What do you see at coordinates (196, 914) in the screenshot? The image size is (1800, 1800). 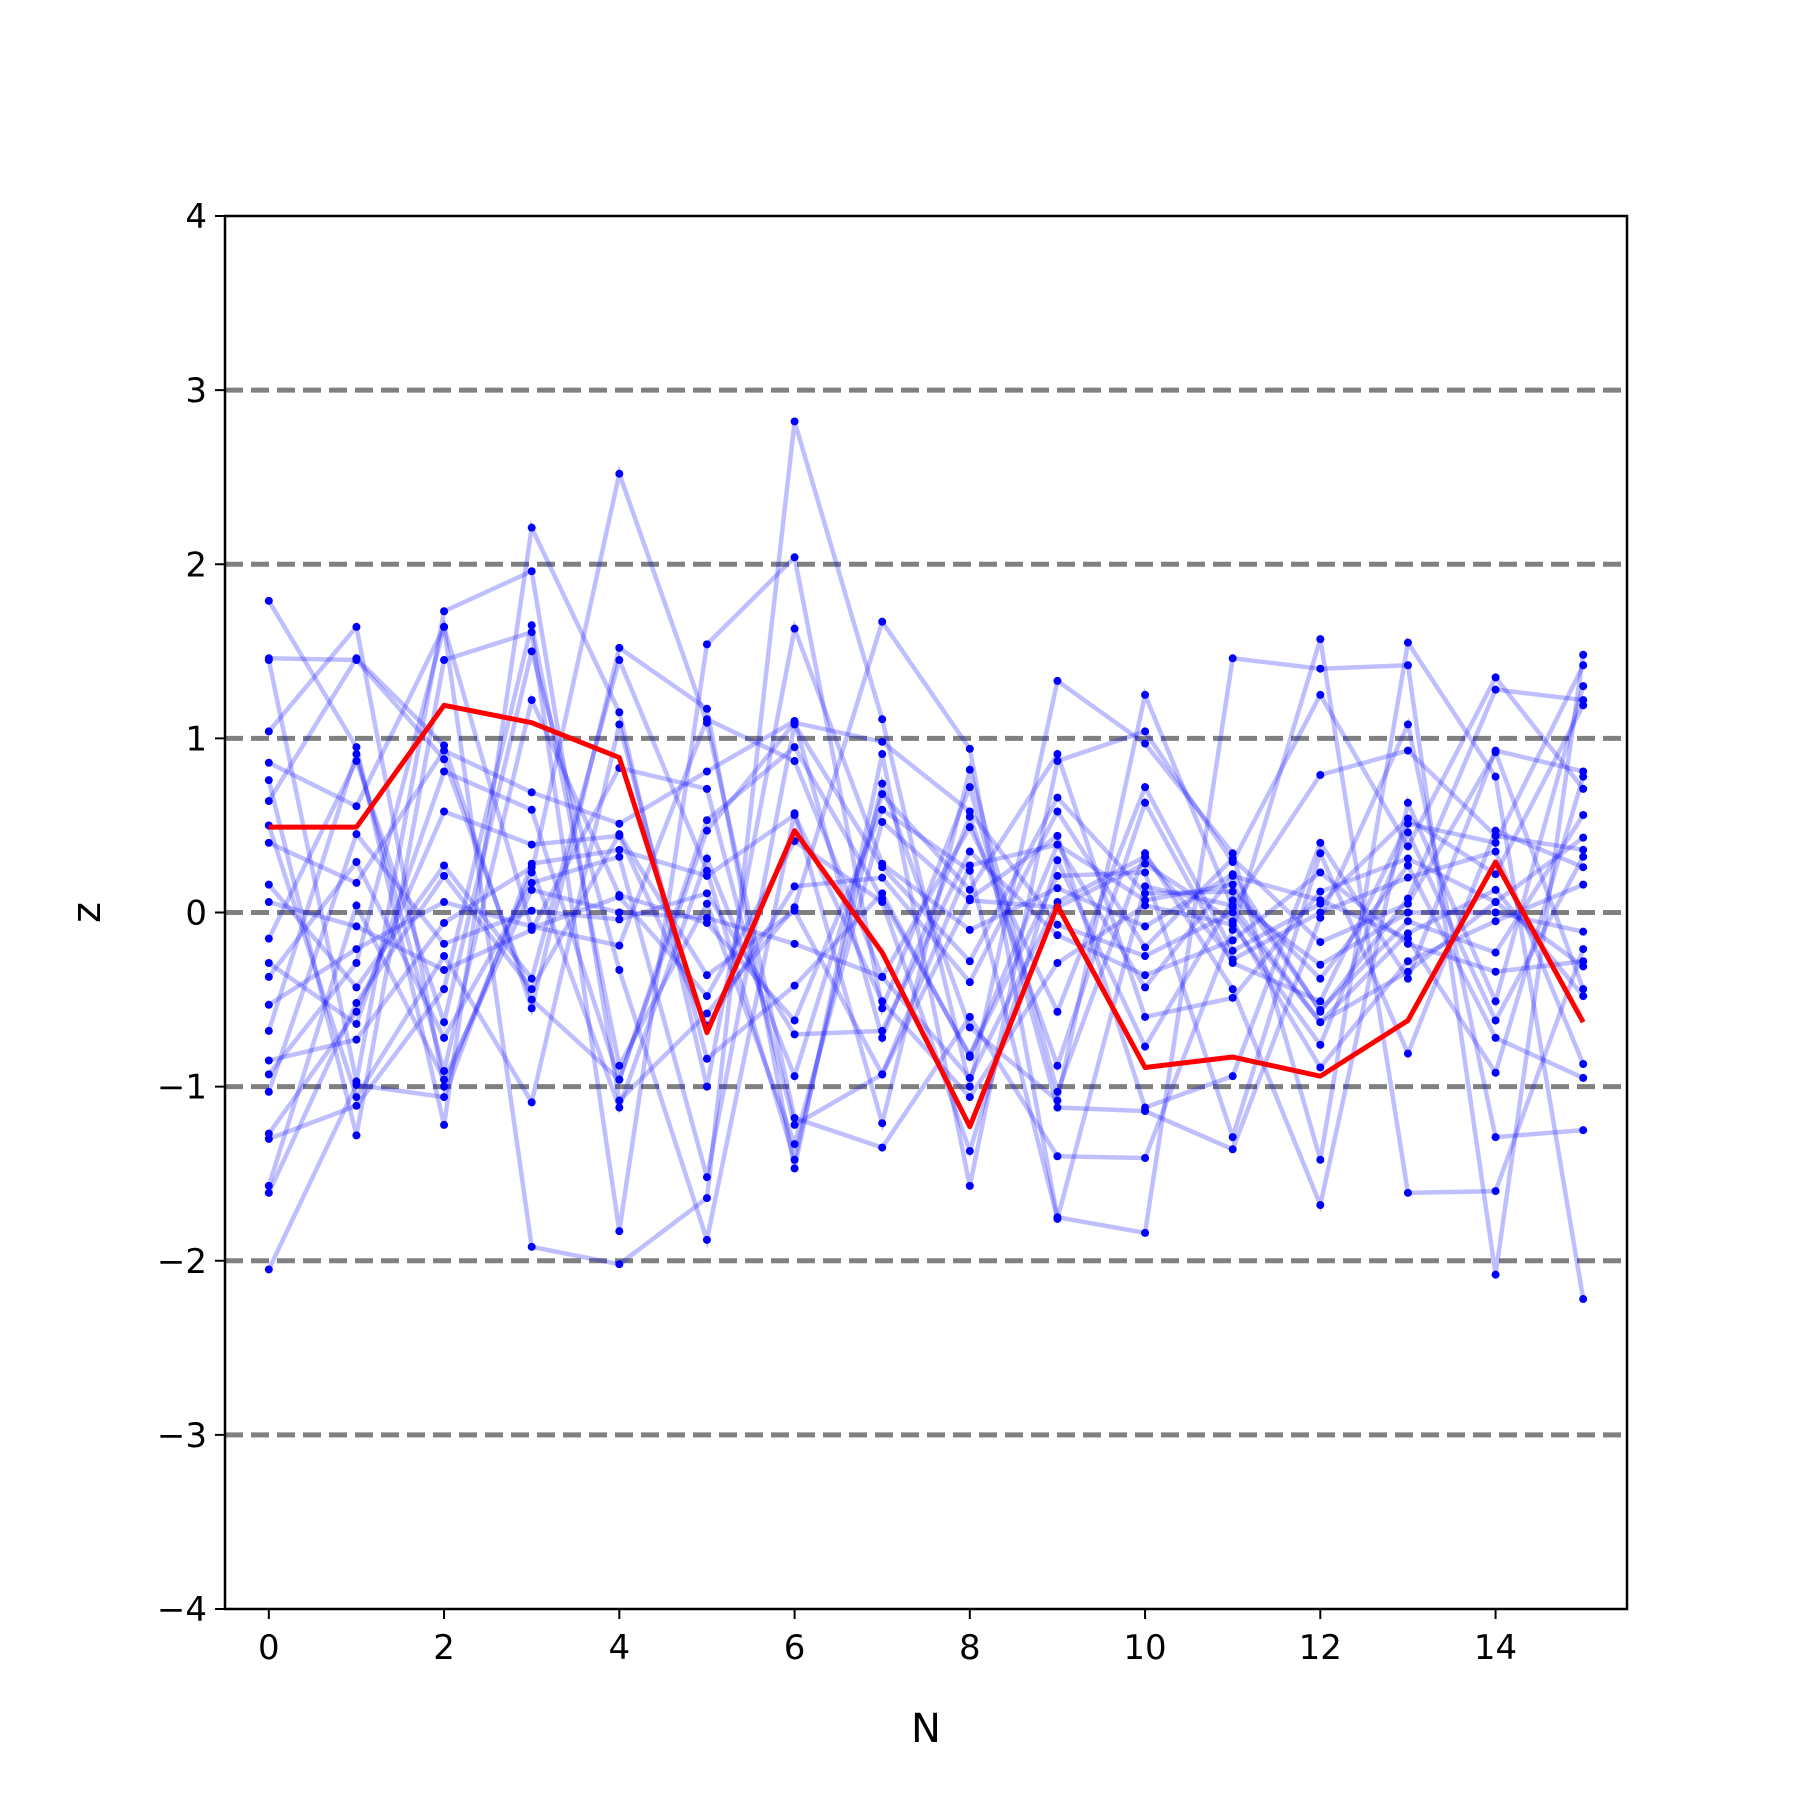 I see `y-tick-label: 0` at bounding box center [196, 914].